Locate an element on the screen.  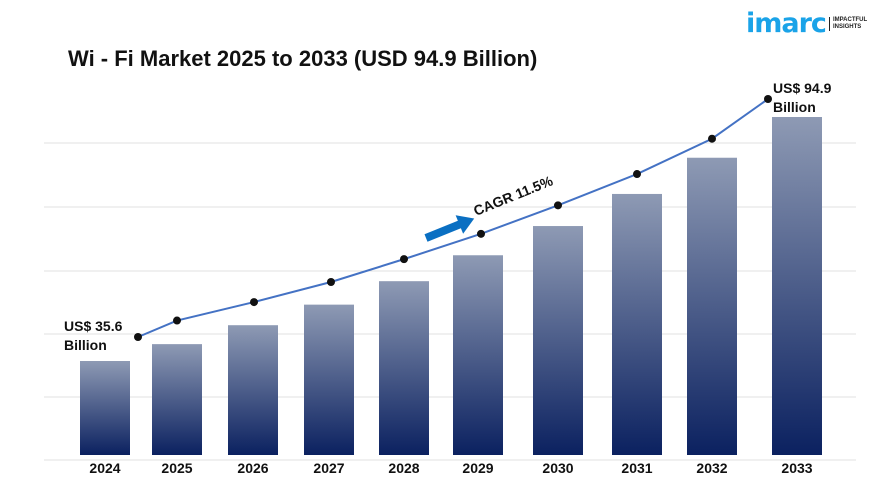
x-tick-label: 2026 is located at coordinates (252, 468).